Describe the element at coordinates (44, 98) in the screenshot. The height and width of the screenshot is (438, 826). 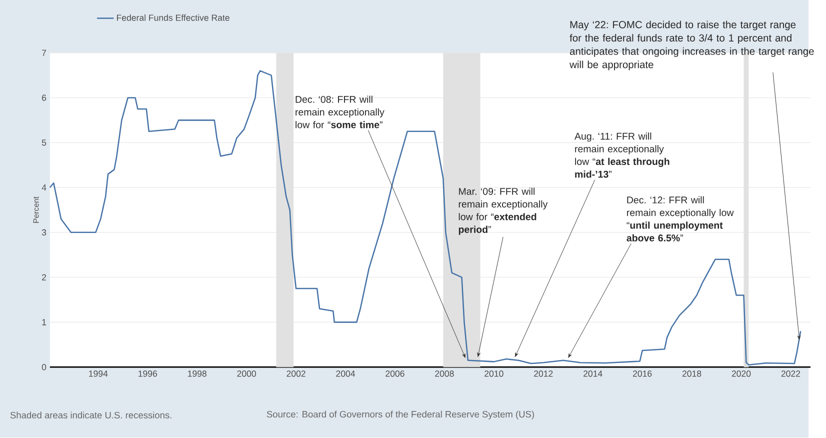
I see `y-tick-label: 6` at that location.